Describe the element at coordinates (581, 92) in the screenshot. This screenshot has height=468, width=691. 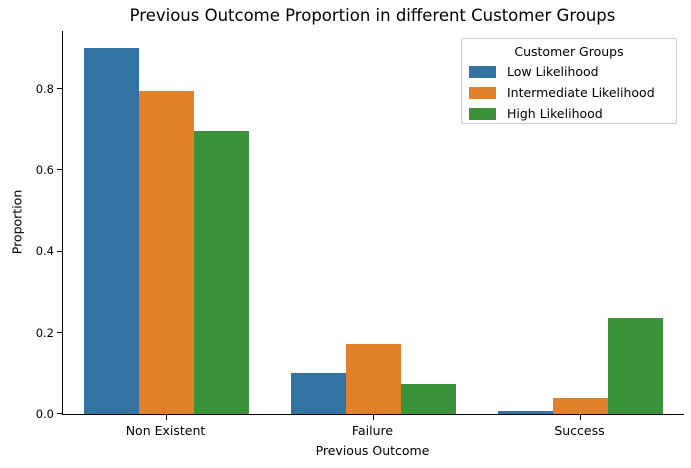
I see `legend-label: Intermediate Likelihood` at that location.